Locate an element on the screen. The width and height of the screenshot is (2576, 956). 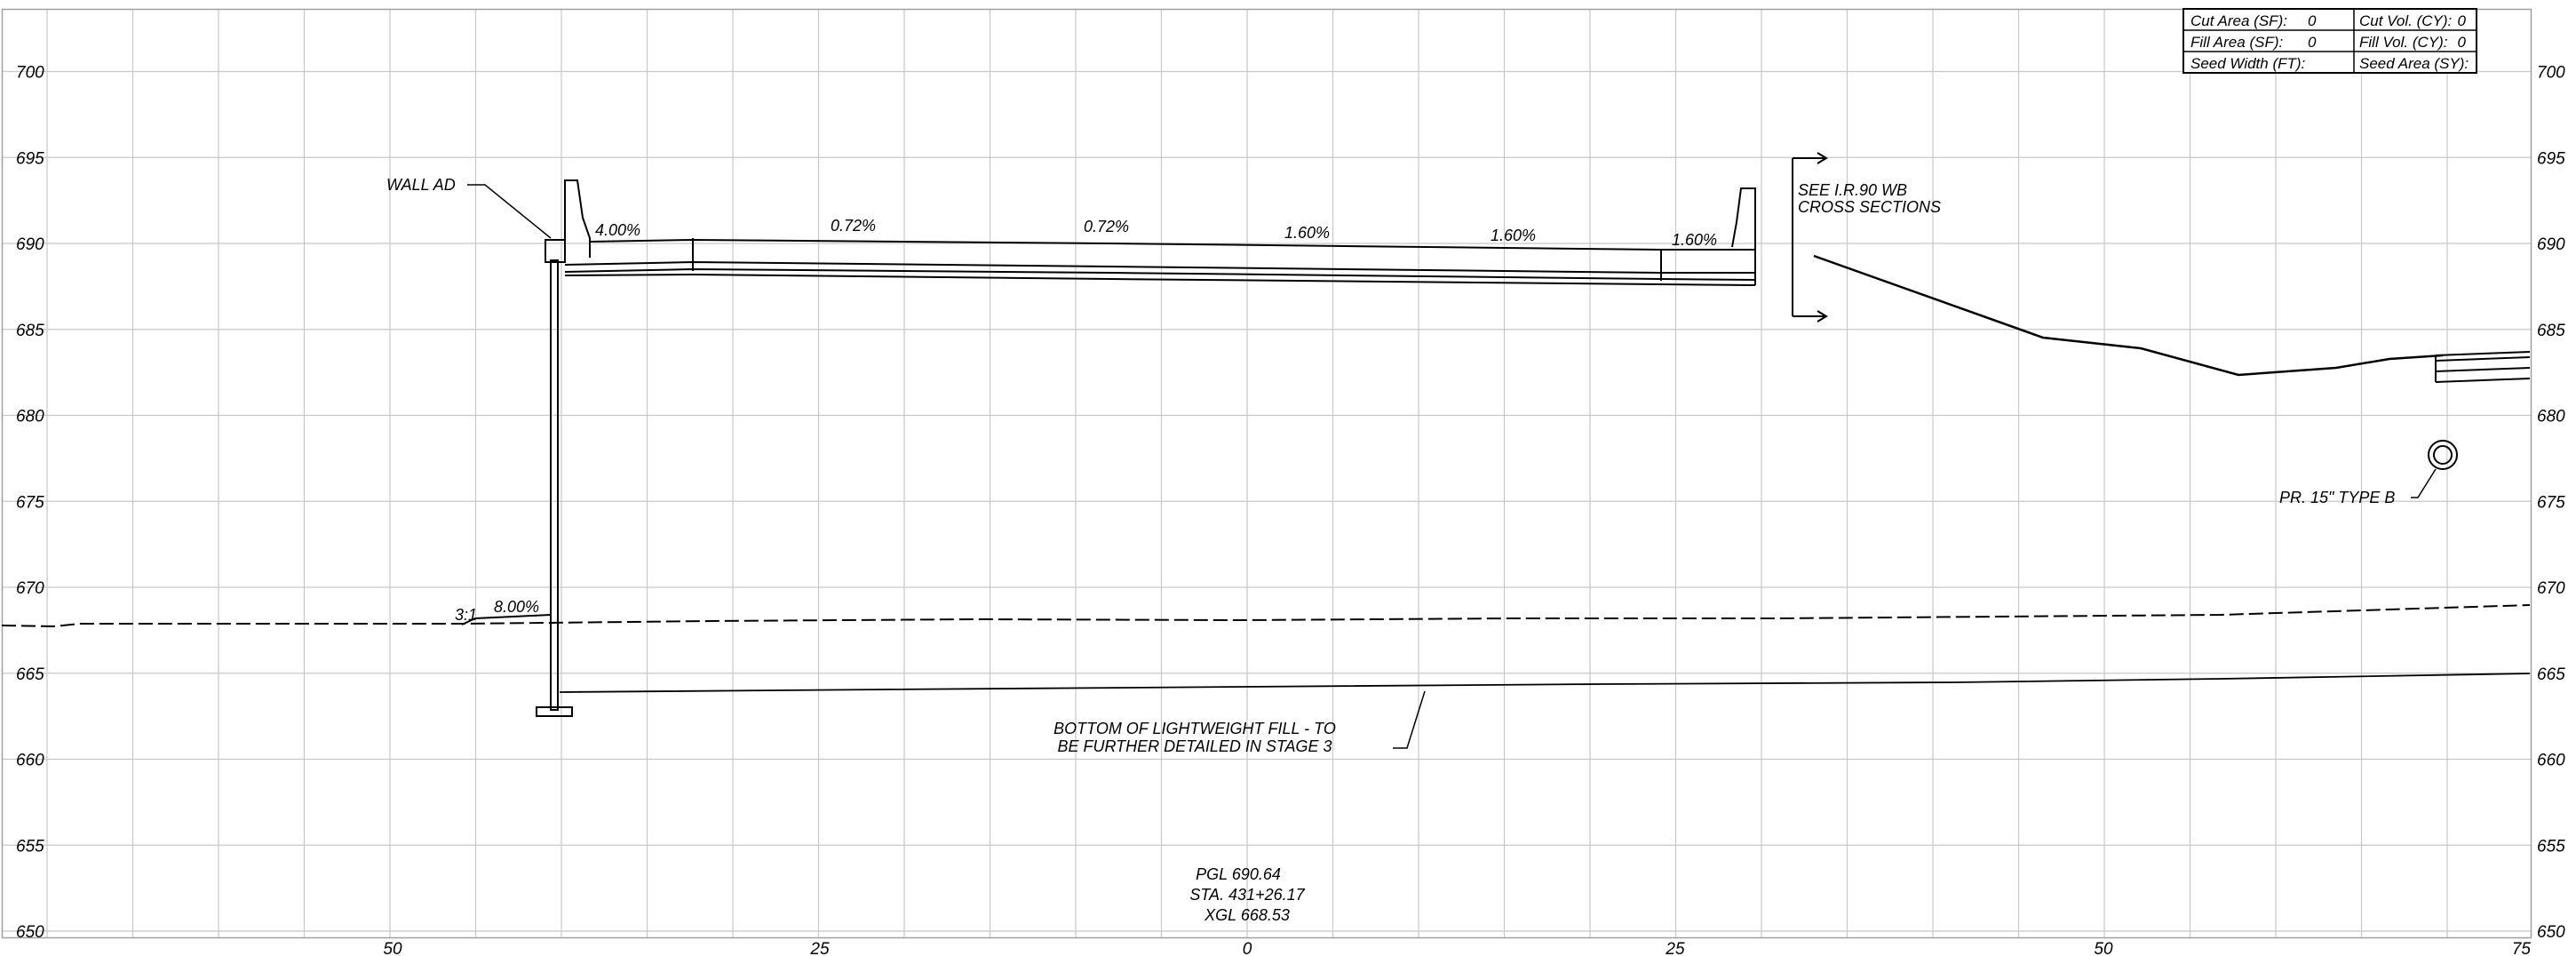
y-tick-label-right: 650 is located at coordinates (2551, 933).